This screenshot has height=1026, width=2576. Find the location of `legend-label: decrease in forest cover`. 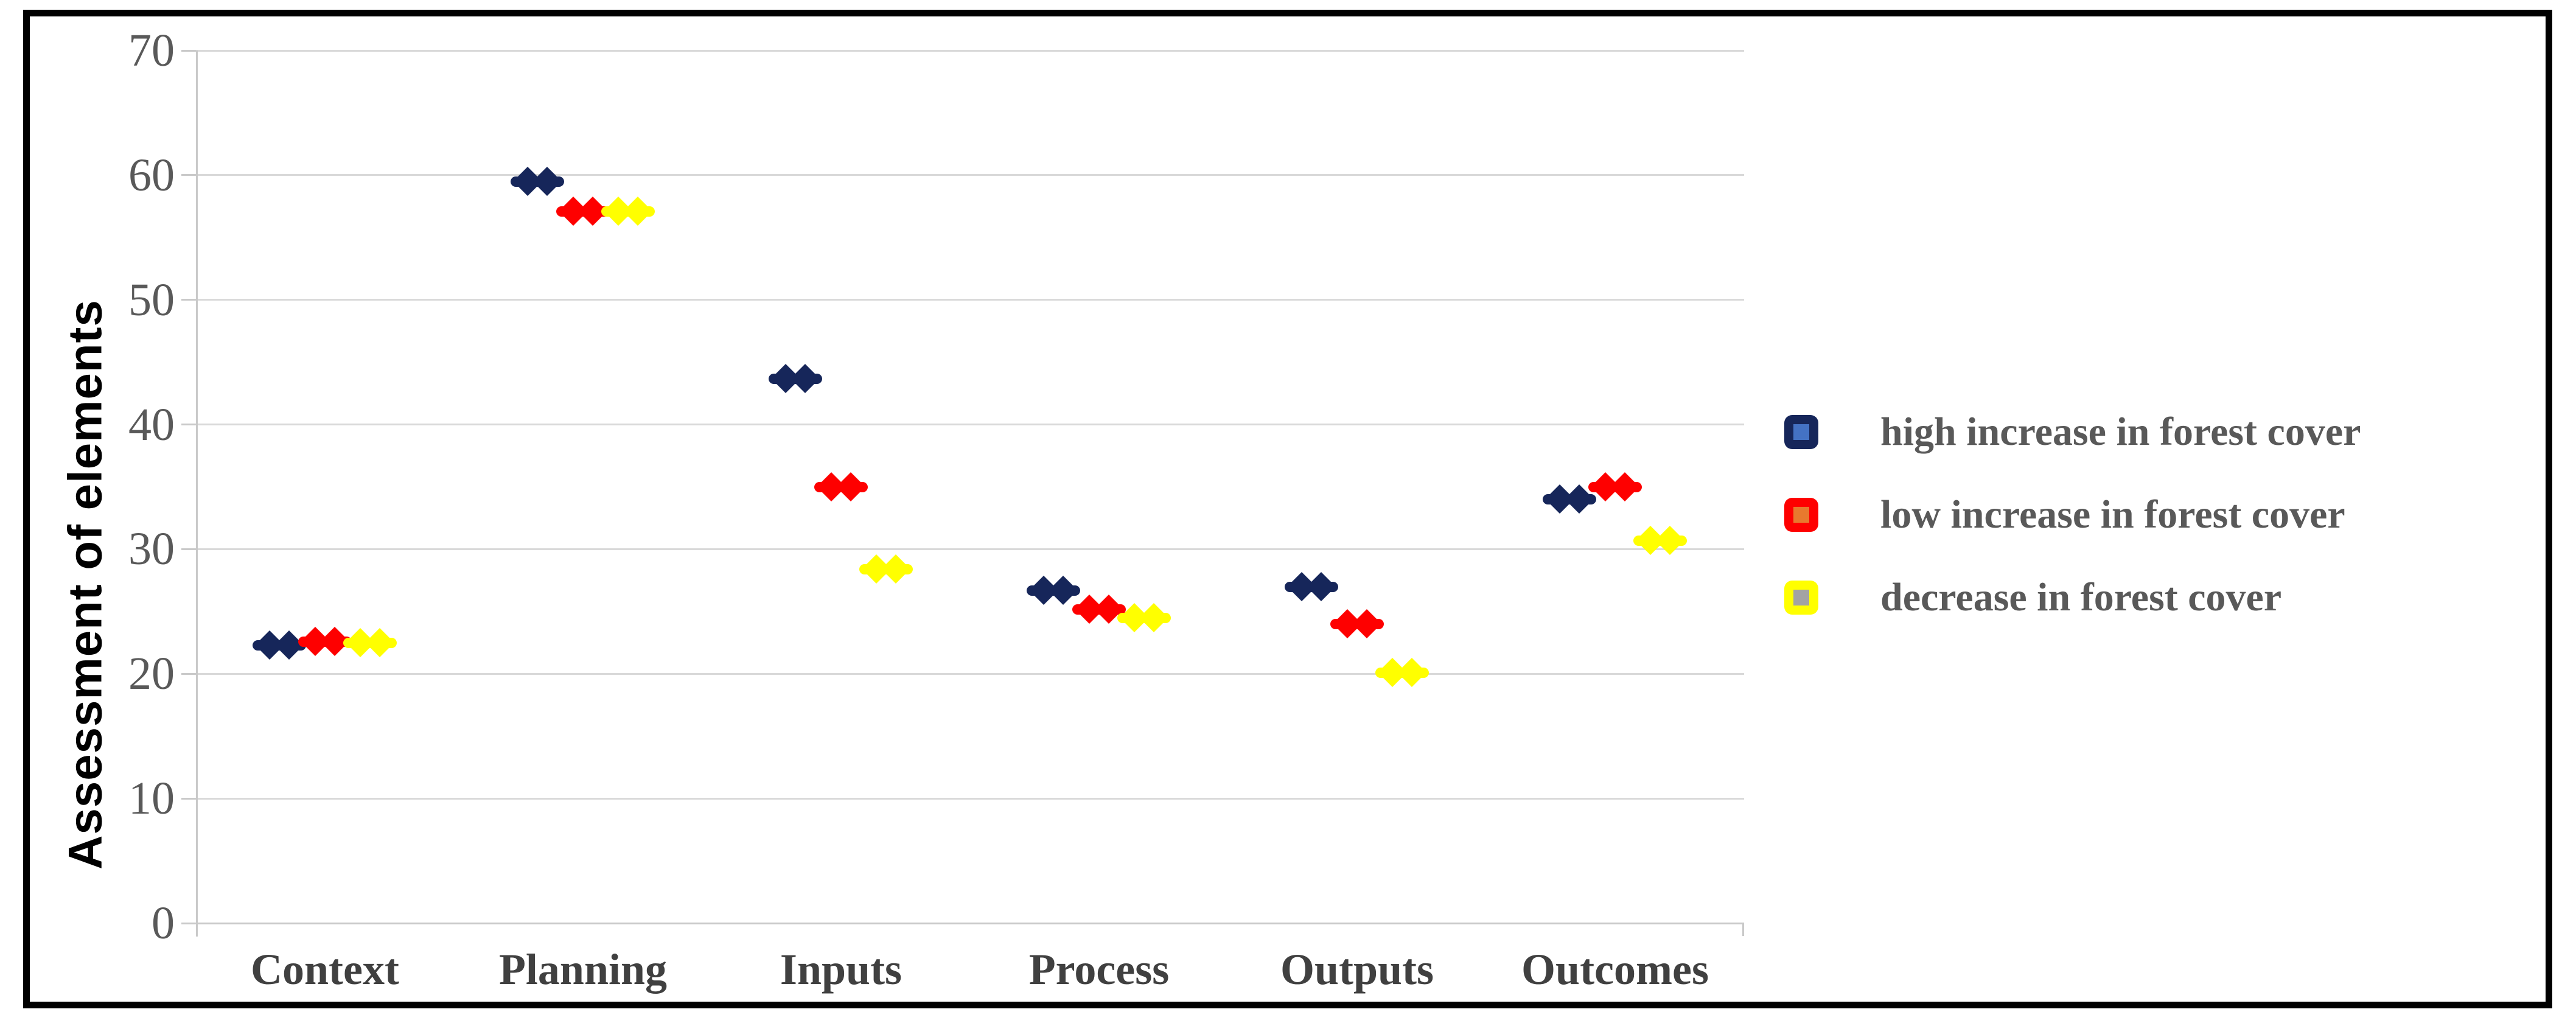

legend-label: decrease in forest cover is located at coordinates (2081, 597).